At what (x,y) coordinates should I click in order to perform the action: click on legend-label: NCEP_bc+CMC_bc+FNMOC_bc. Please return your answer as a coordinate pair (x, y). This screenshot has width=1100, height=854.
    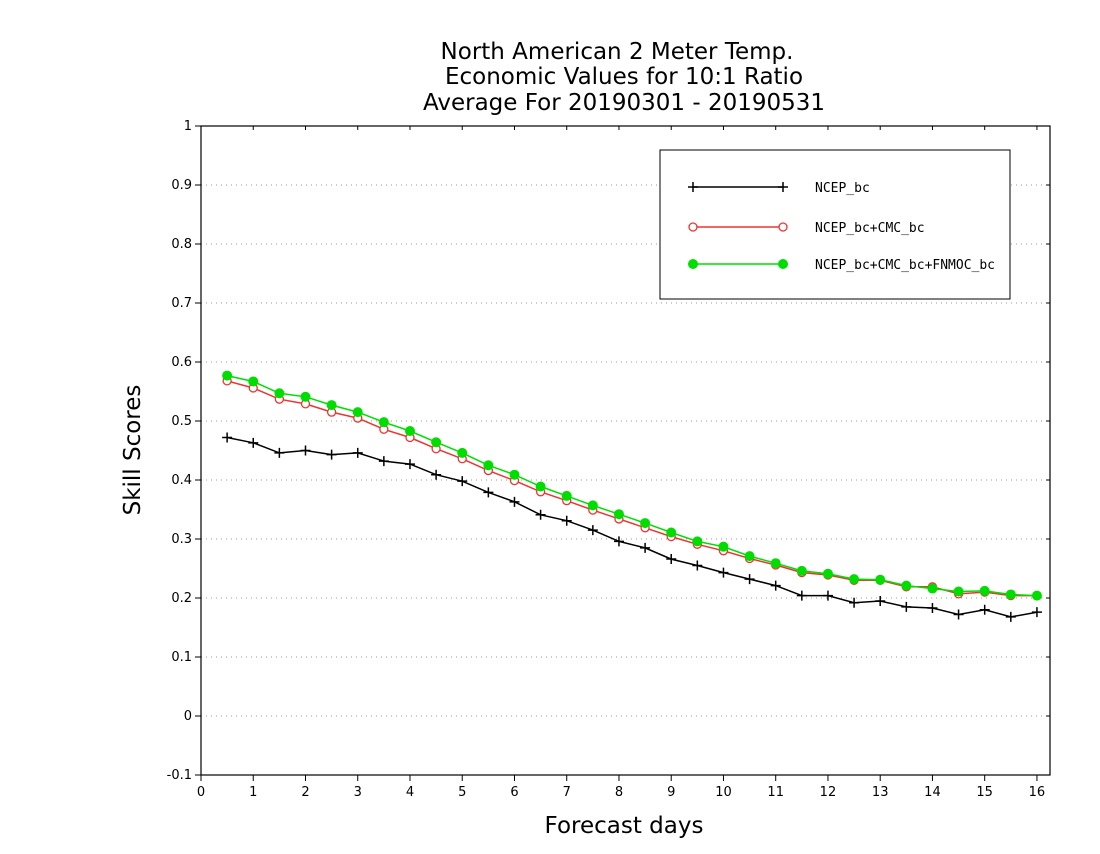
    Looking at the image, I should click on (905, 265).